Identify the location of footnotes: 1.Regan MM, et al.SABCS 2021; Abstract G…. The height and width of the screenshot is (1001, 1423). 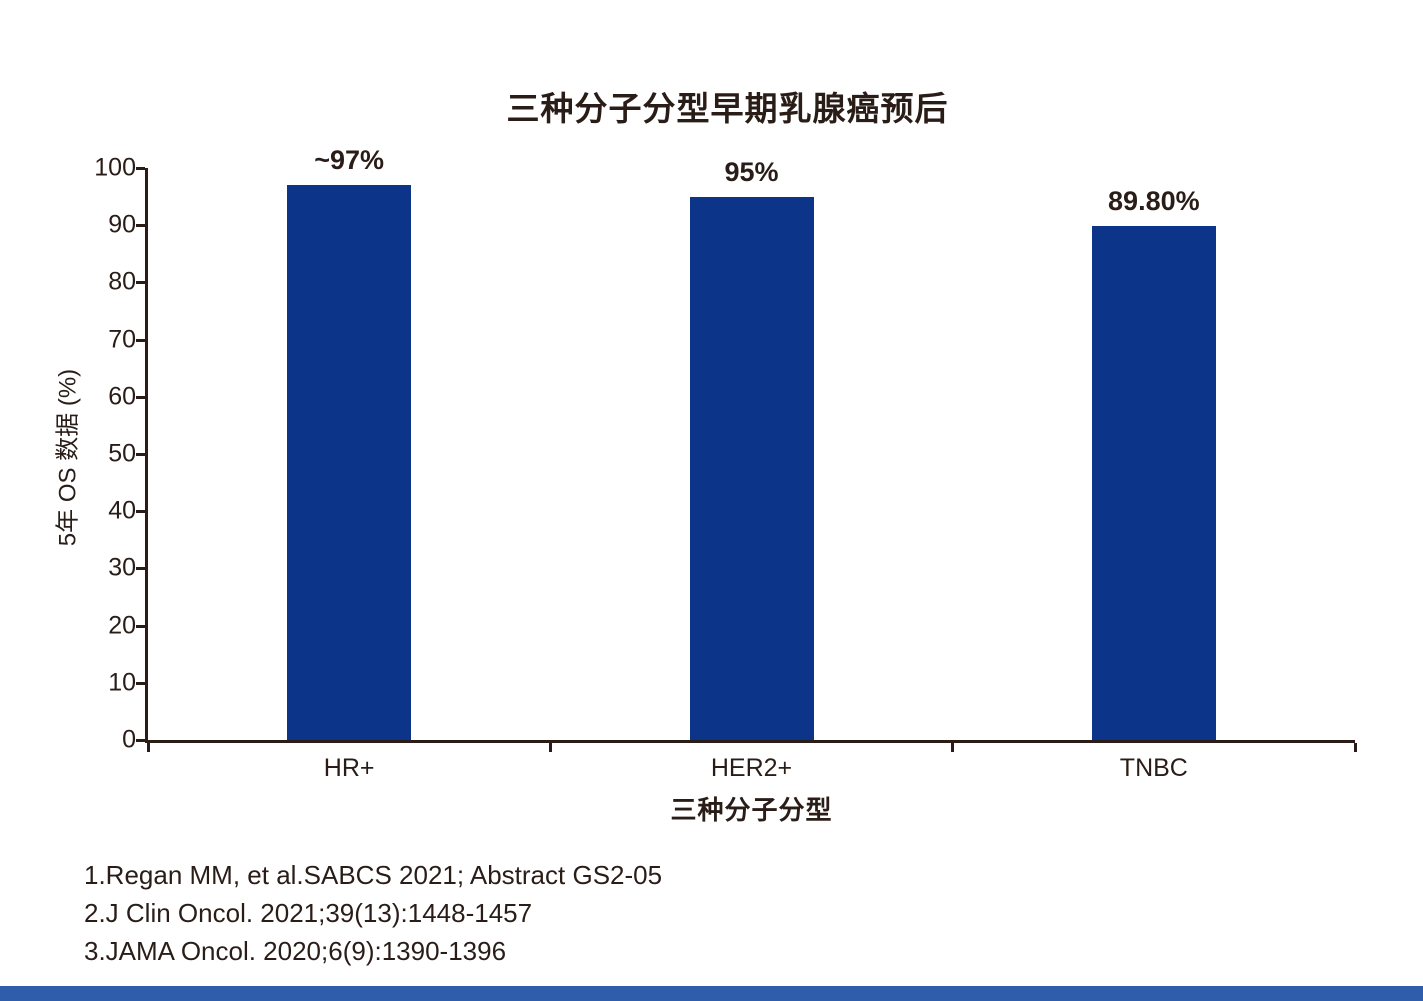
(373, 913).